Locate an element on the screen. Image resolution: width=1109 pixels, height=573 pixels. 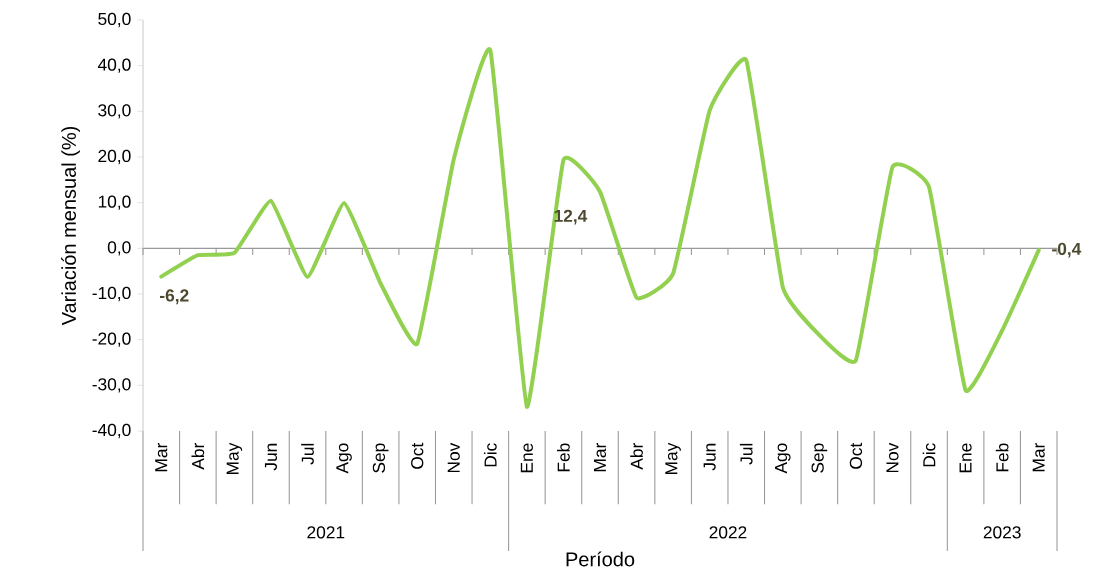
y-axis-title: Variación mensual (%) is located at coordinates (70, 226).